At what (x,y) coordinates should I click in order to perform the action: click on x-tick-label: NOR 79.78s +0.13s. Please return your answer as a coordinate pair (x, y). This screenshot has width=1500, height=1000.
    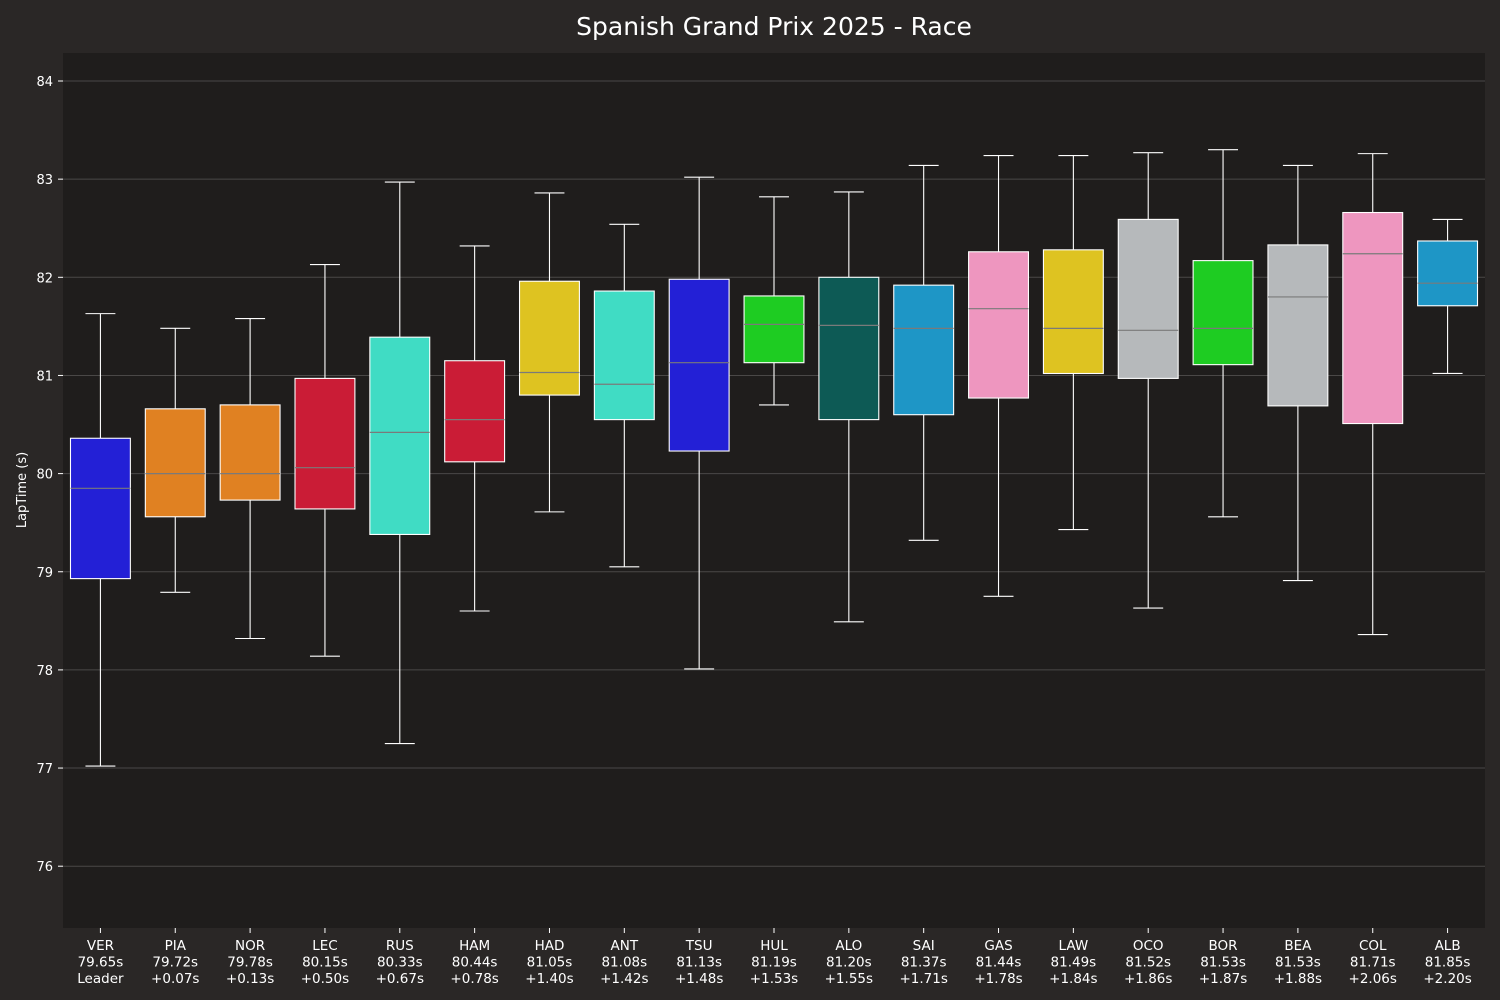
    Looking at the image, I should click on (250, 962).